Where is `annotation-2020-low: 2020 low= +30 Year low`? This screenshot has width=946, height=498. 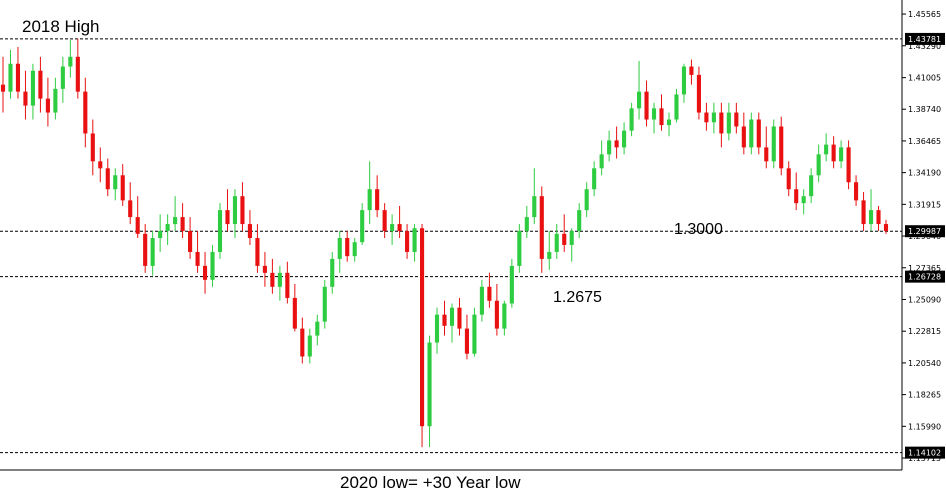 annotation-2020-low: 2020 low= +30 Year low is located at coordinates (430, 482).